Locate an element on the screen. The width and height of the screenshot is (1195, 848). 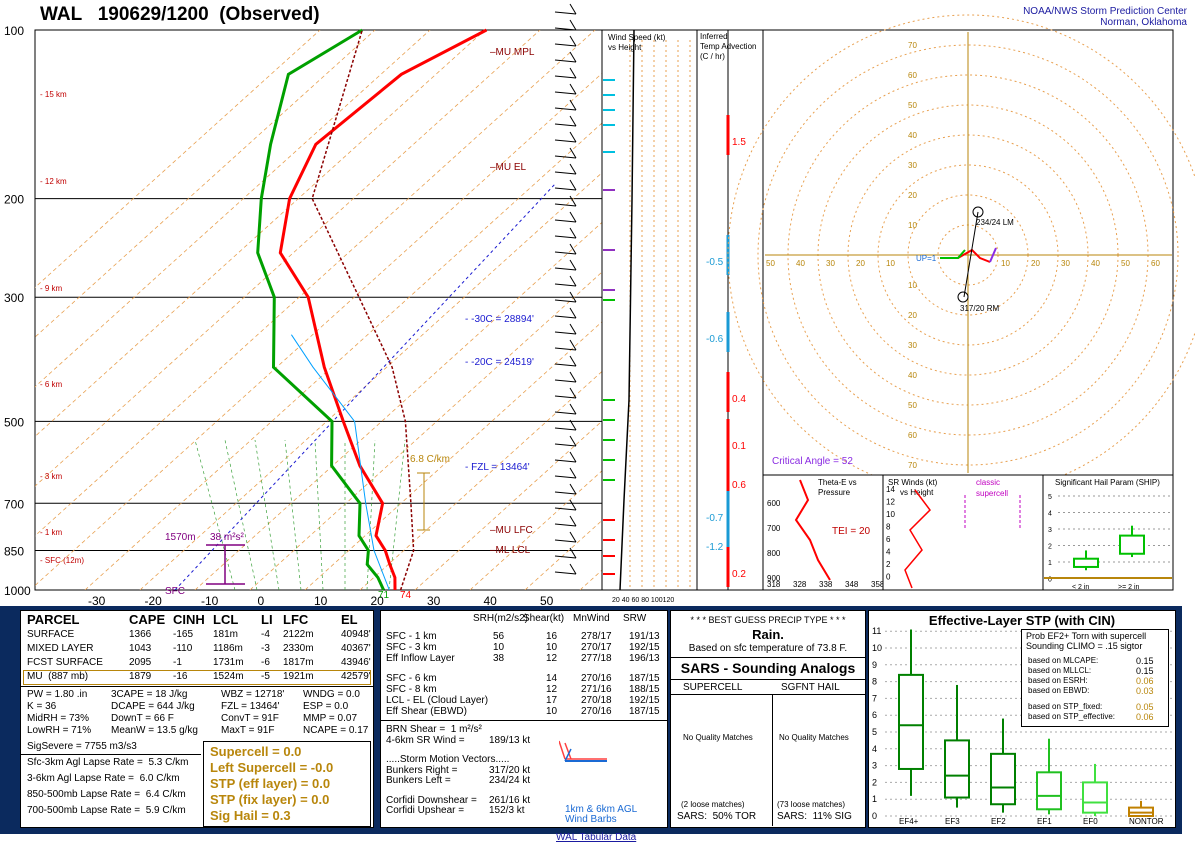
pressure-label: 200 is located at coordinates (14, 200).